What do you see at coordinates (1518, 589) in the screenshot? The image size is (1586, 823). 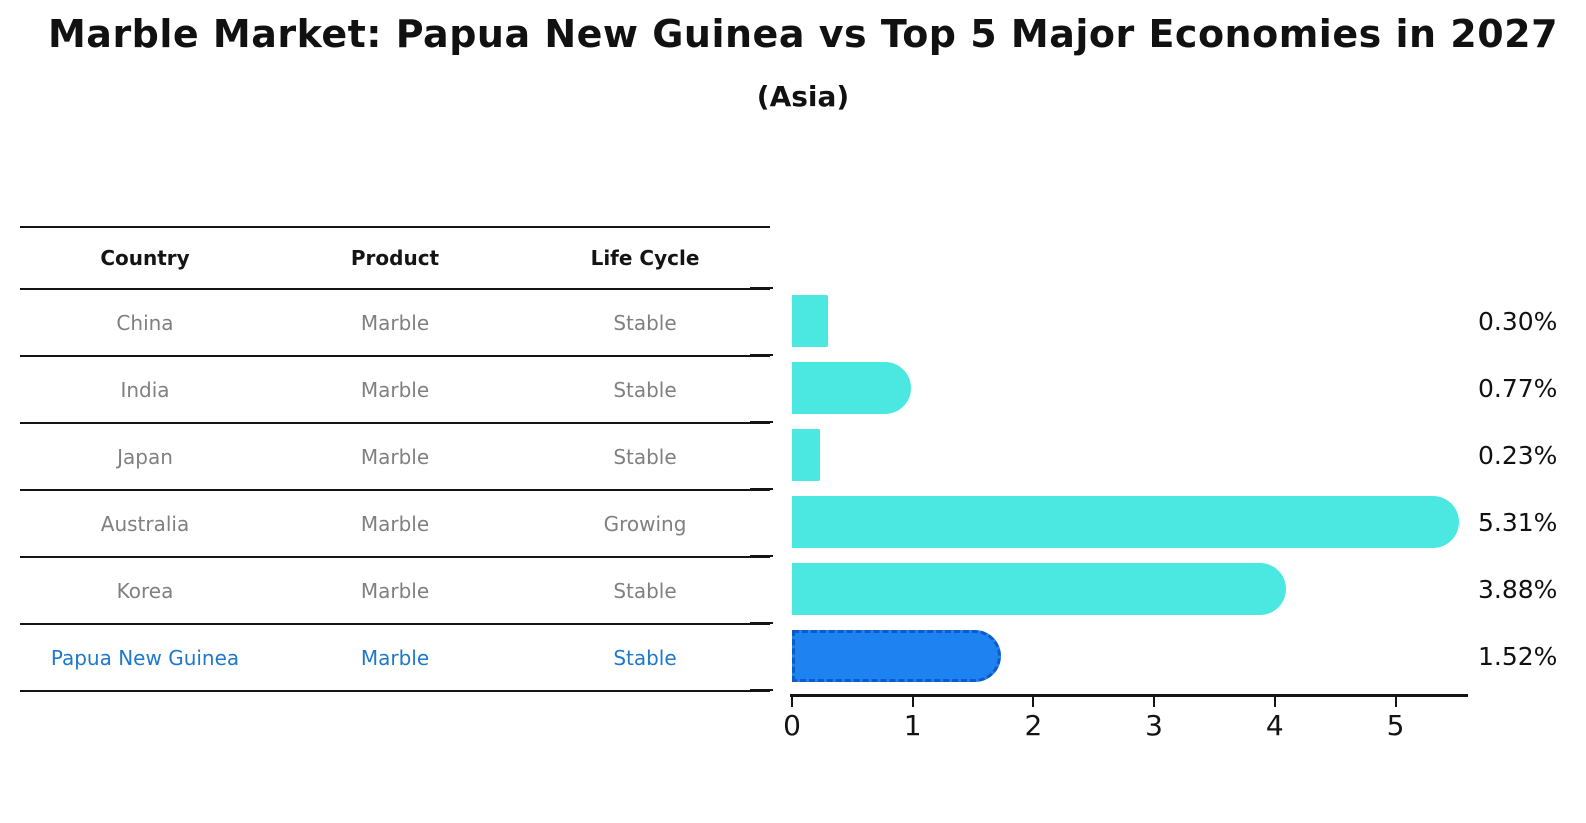 I see `value-label-korea: 3.88%` at bounding box center [1518, 589].